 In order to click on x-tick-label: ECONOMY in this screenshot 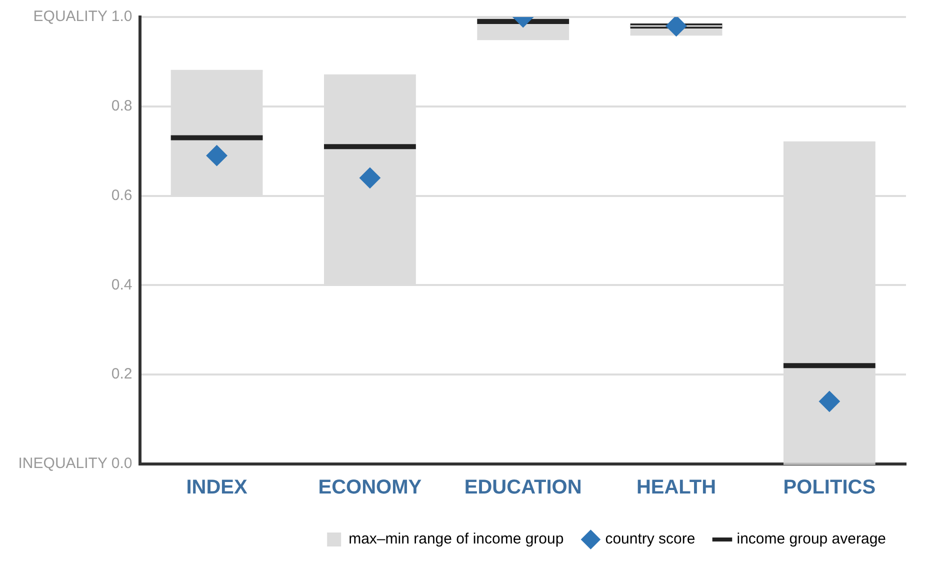, I will do `click(370, 487)`.